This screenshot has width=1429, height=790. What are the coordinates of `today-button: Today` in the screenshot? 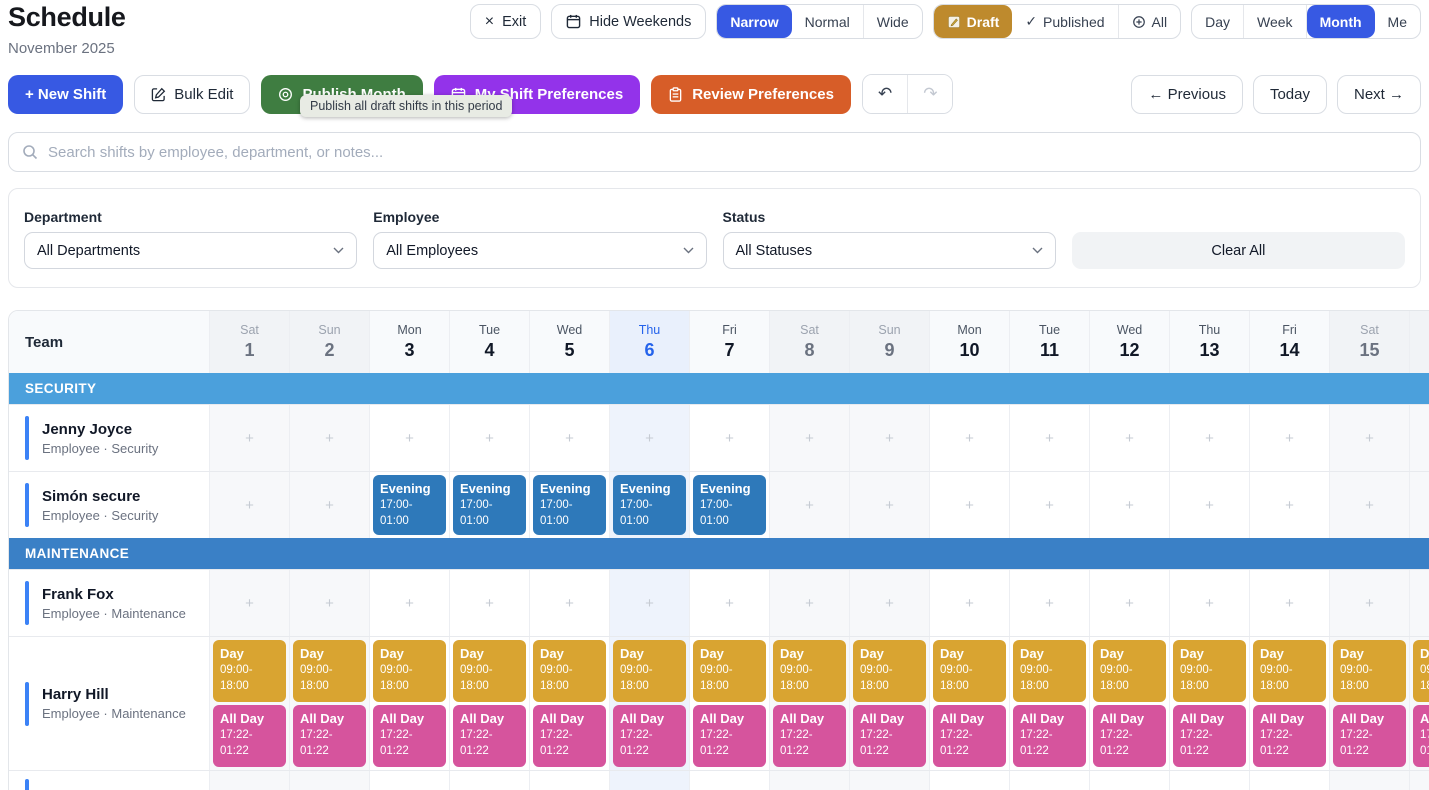 It's located at (1289, 94).